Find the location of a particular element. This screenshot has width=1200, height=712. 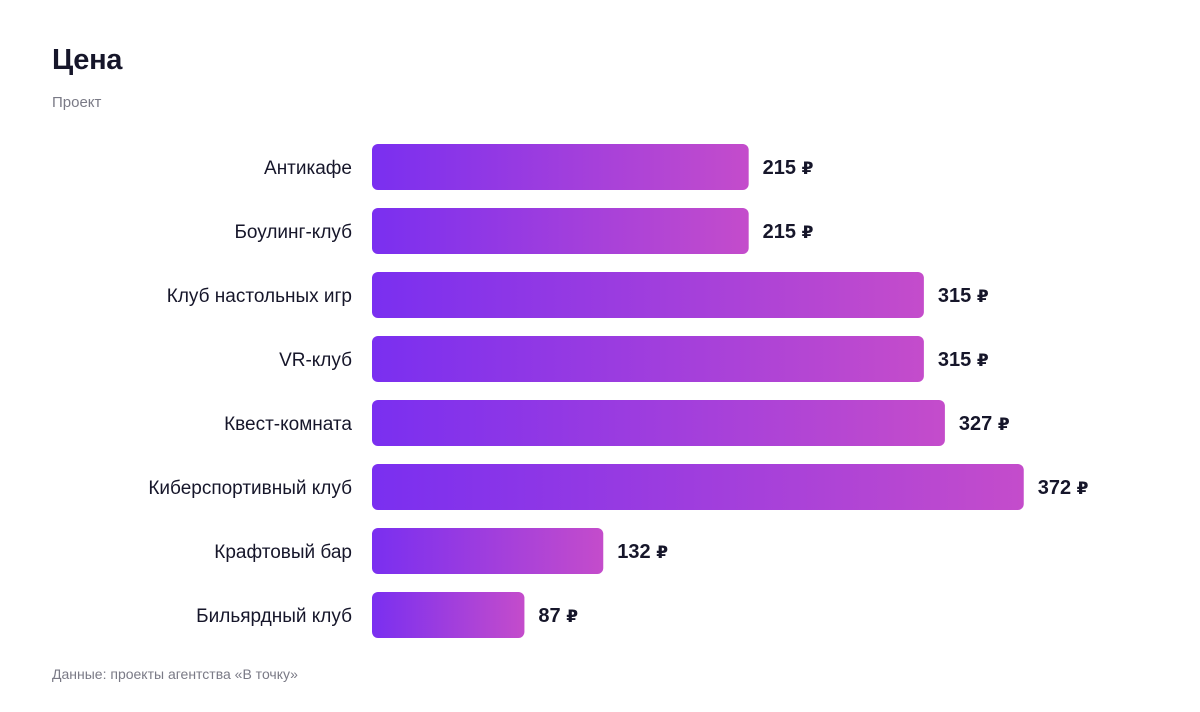

value-label: 87 ₽ is located at coordinates (558, 616).